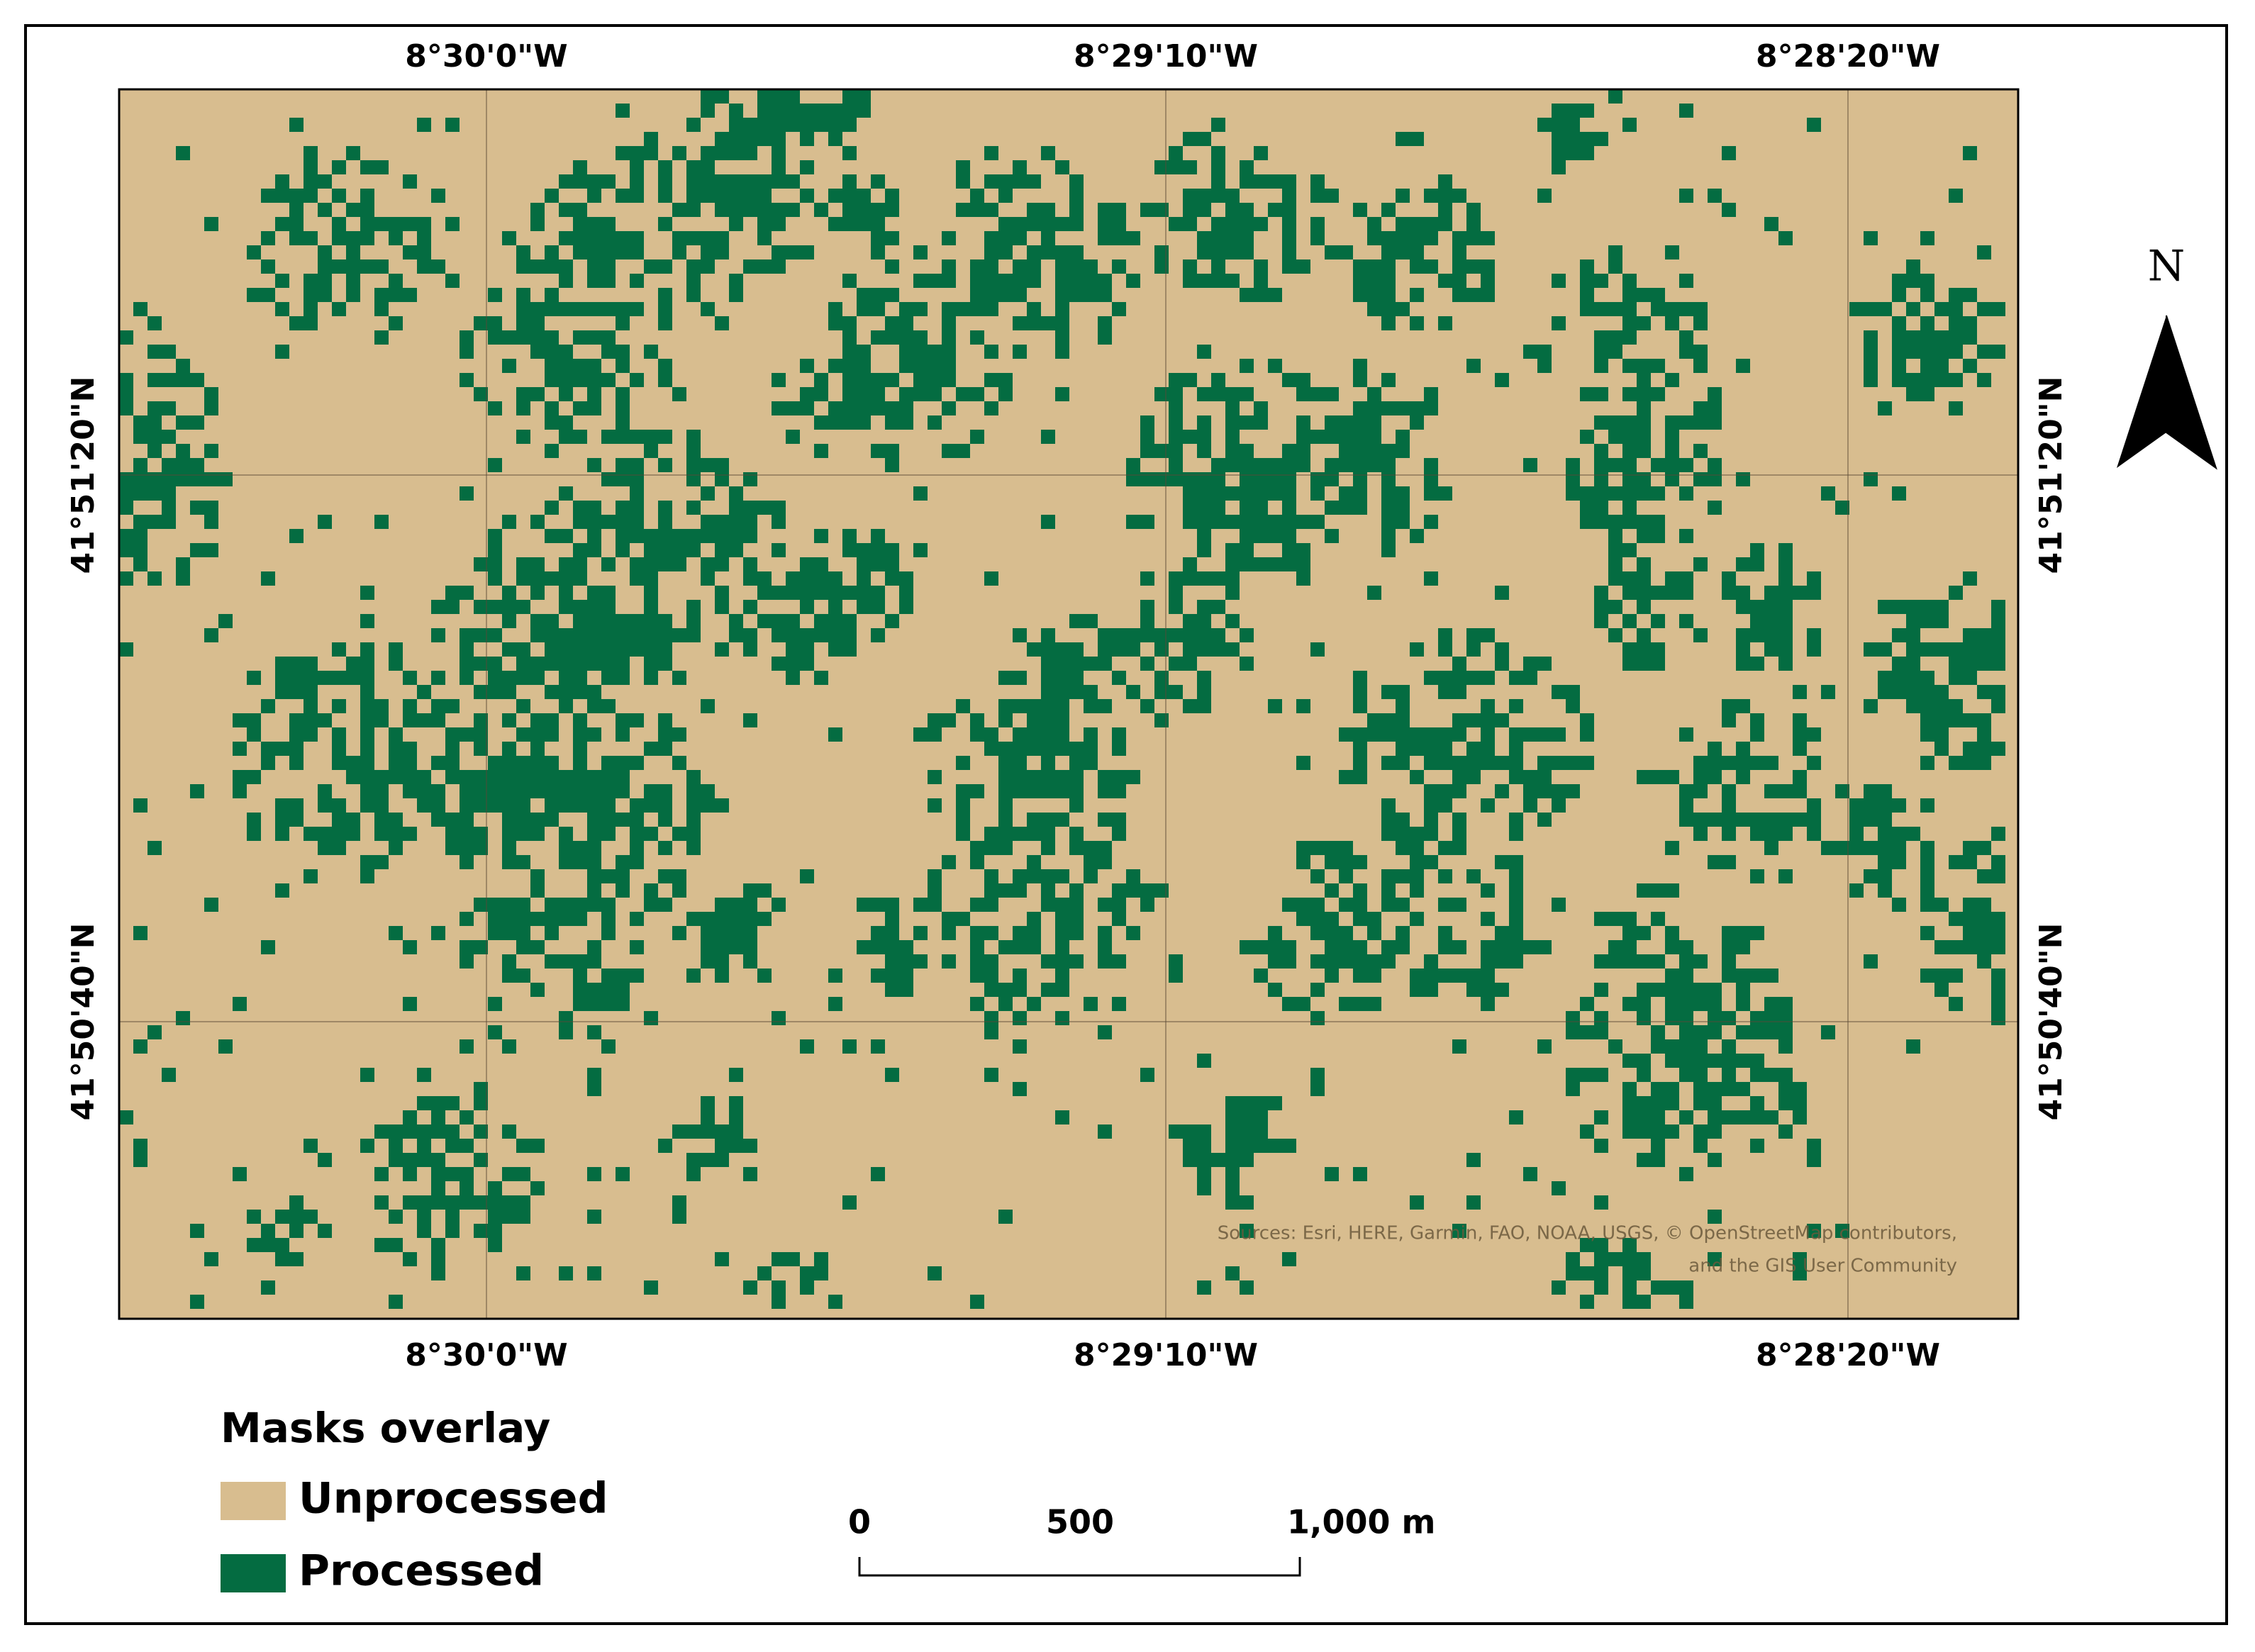 Image resolution: width=2255 pixels, height=1652 pixels. Describe the element at coordinates (453, 1499) in the screenshot. I see `legend-label: Unprocessed` at that location.